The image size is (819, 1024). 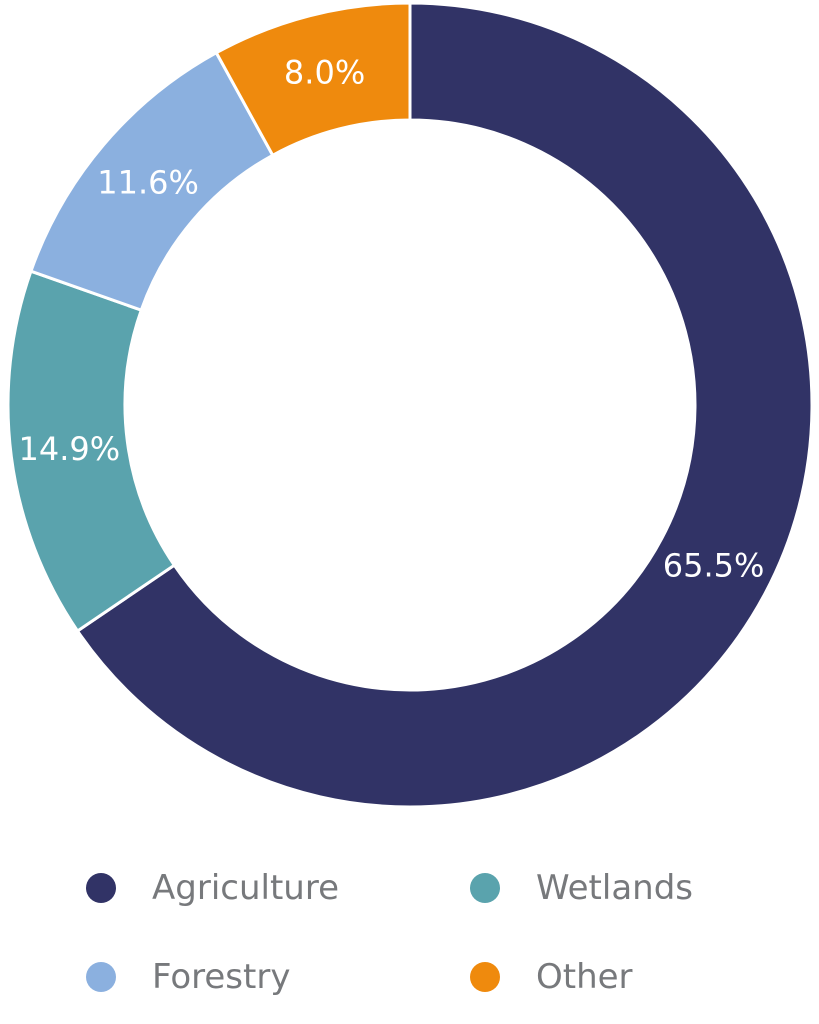 I want to click on legend-label-wetlands: Wetlands, so click(x=615, y=888).